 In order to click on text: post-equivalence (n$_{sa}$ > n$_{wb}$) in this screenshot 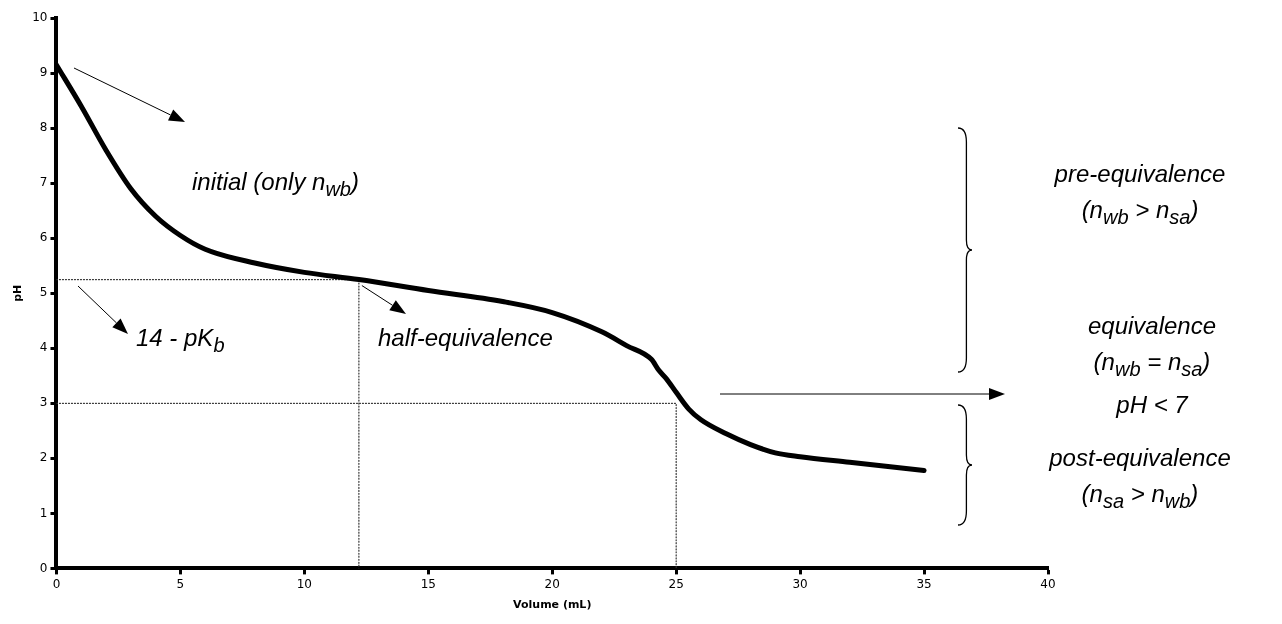, I will do `click(1140, 478)`.